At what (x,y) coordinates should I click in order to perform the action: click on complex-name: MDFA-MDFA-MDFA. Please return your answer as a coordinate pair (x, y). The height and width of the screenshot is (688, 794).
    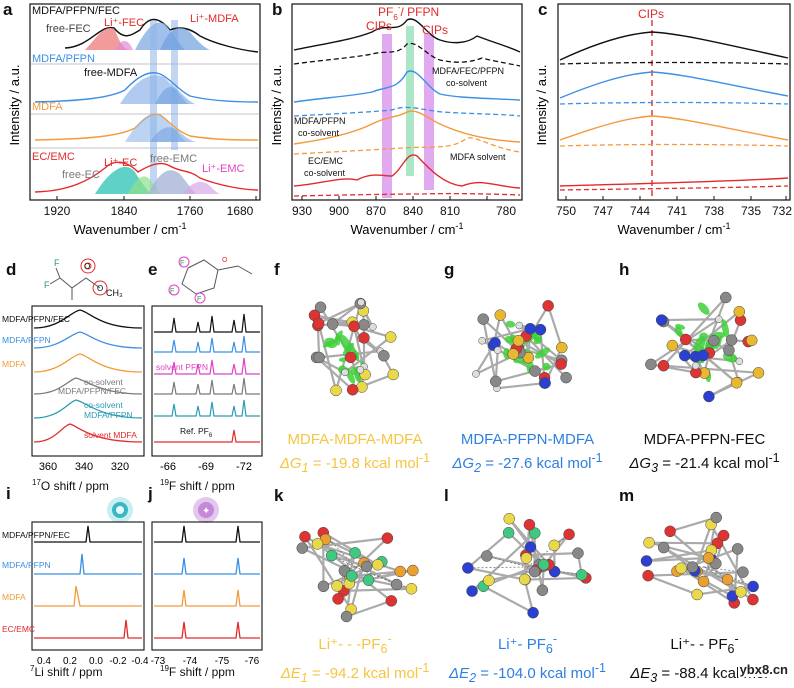
    Looking at the image, I should click on (355, 439).